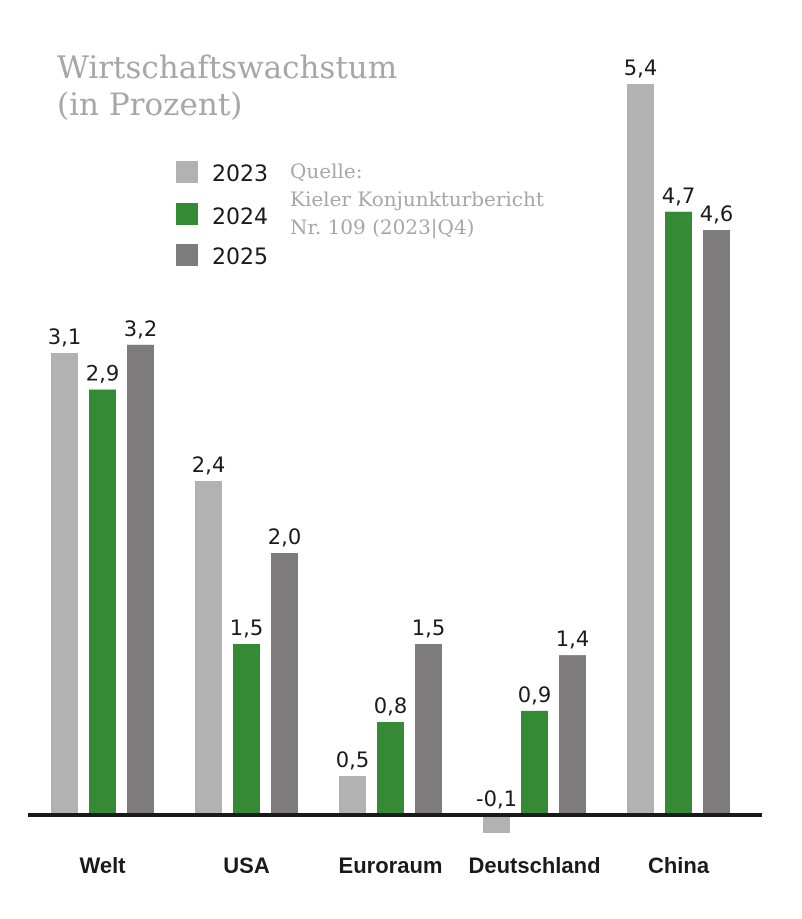 This screenshot has width=802, height=919. What do you see at coordinates (187, 255) in the screenshot?
I see `legend-swatch-2025` at bounding box center [187, 255].